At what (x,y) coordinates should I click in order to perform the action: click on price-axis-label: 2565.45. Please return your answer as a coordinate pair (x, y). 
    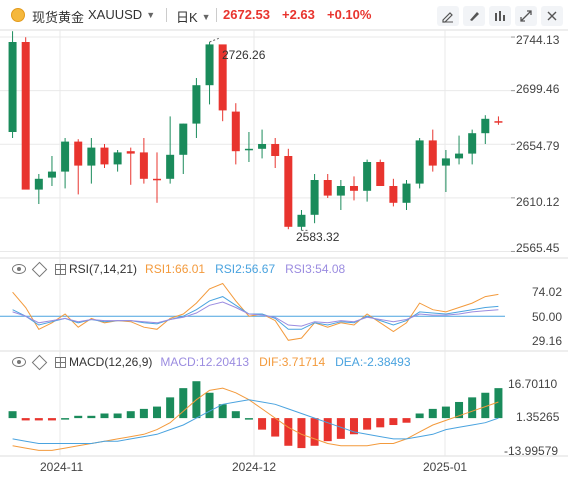
    Looking at the image, I should click on (538, 248).